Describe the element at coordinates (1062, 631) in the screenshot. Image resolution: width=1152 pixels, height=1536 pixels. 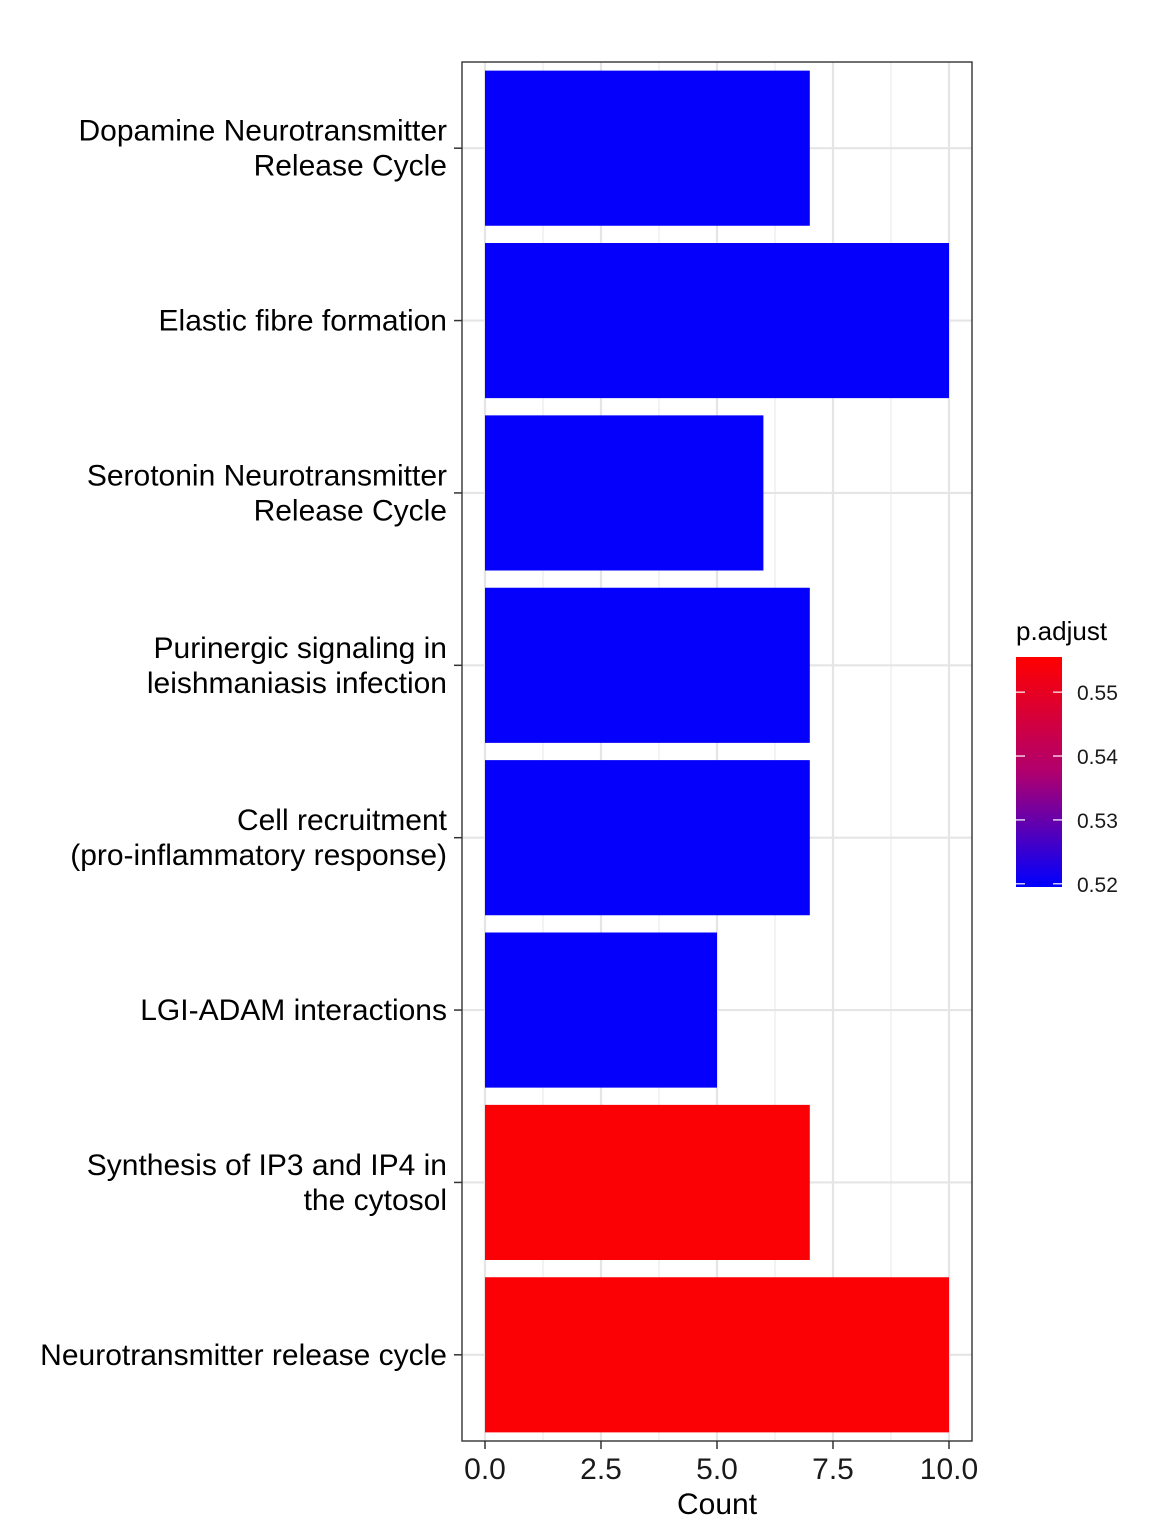
I see `legend-title: p.adjust` at that location.